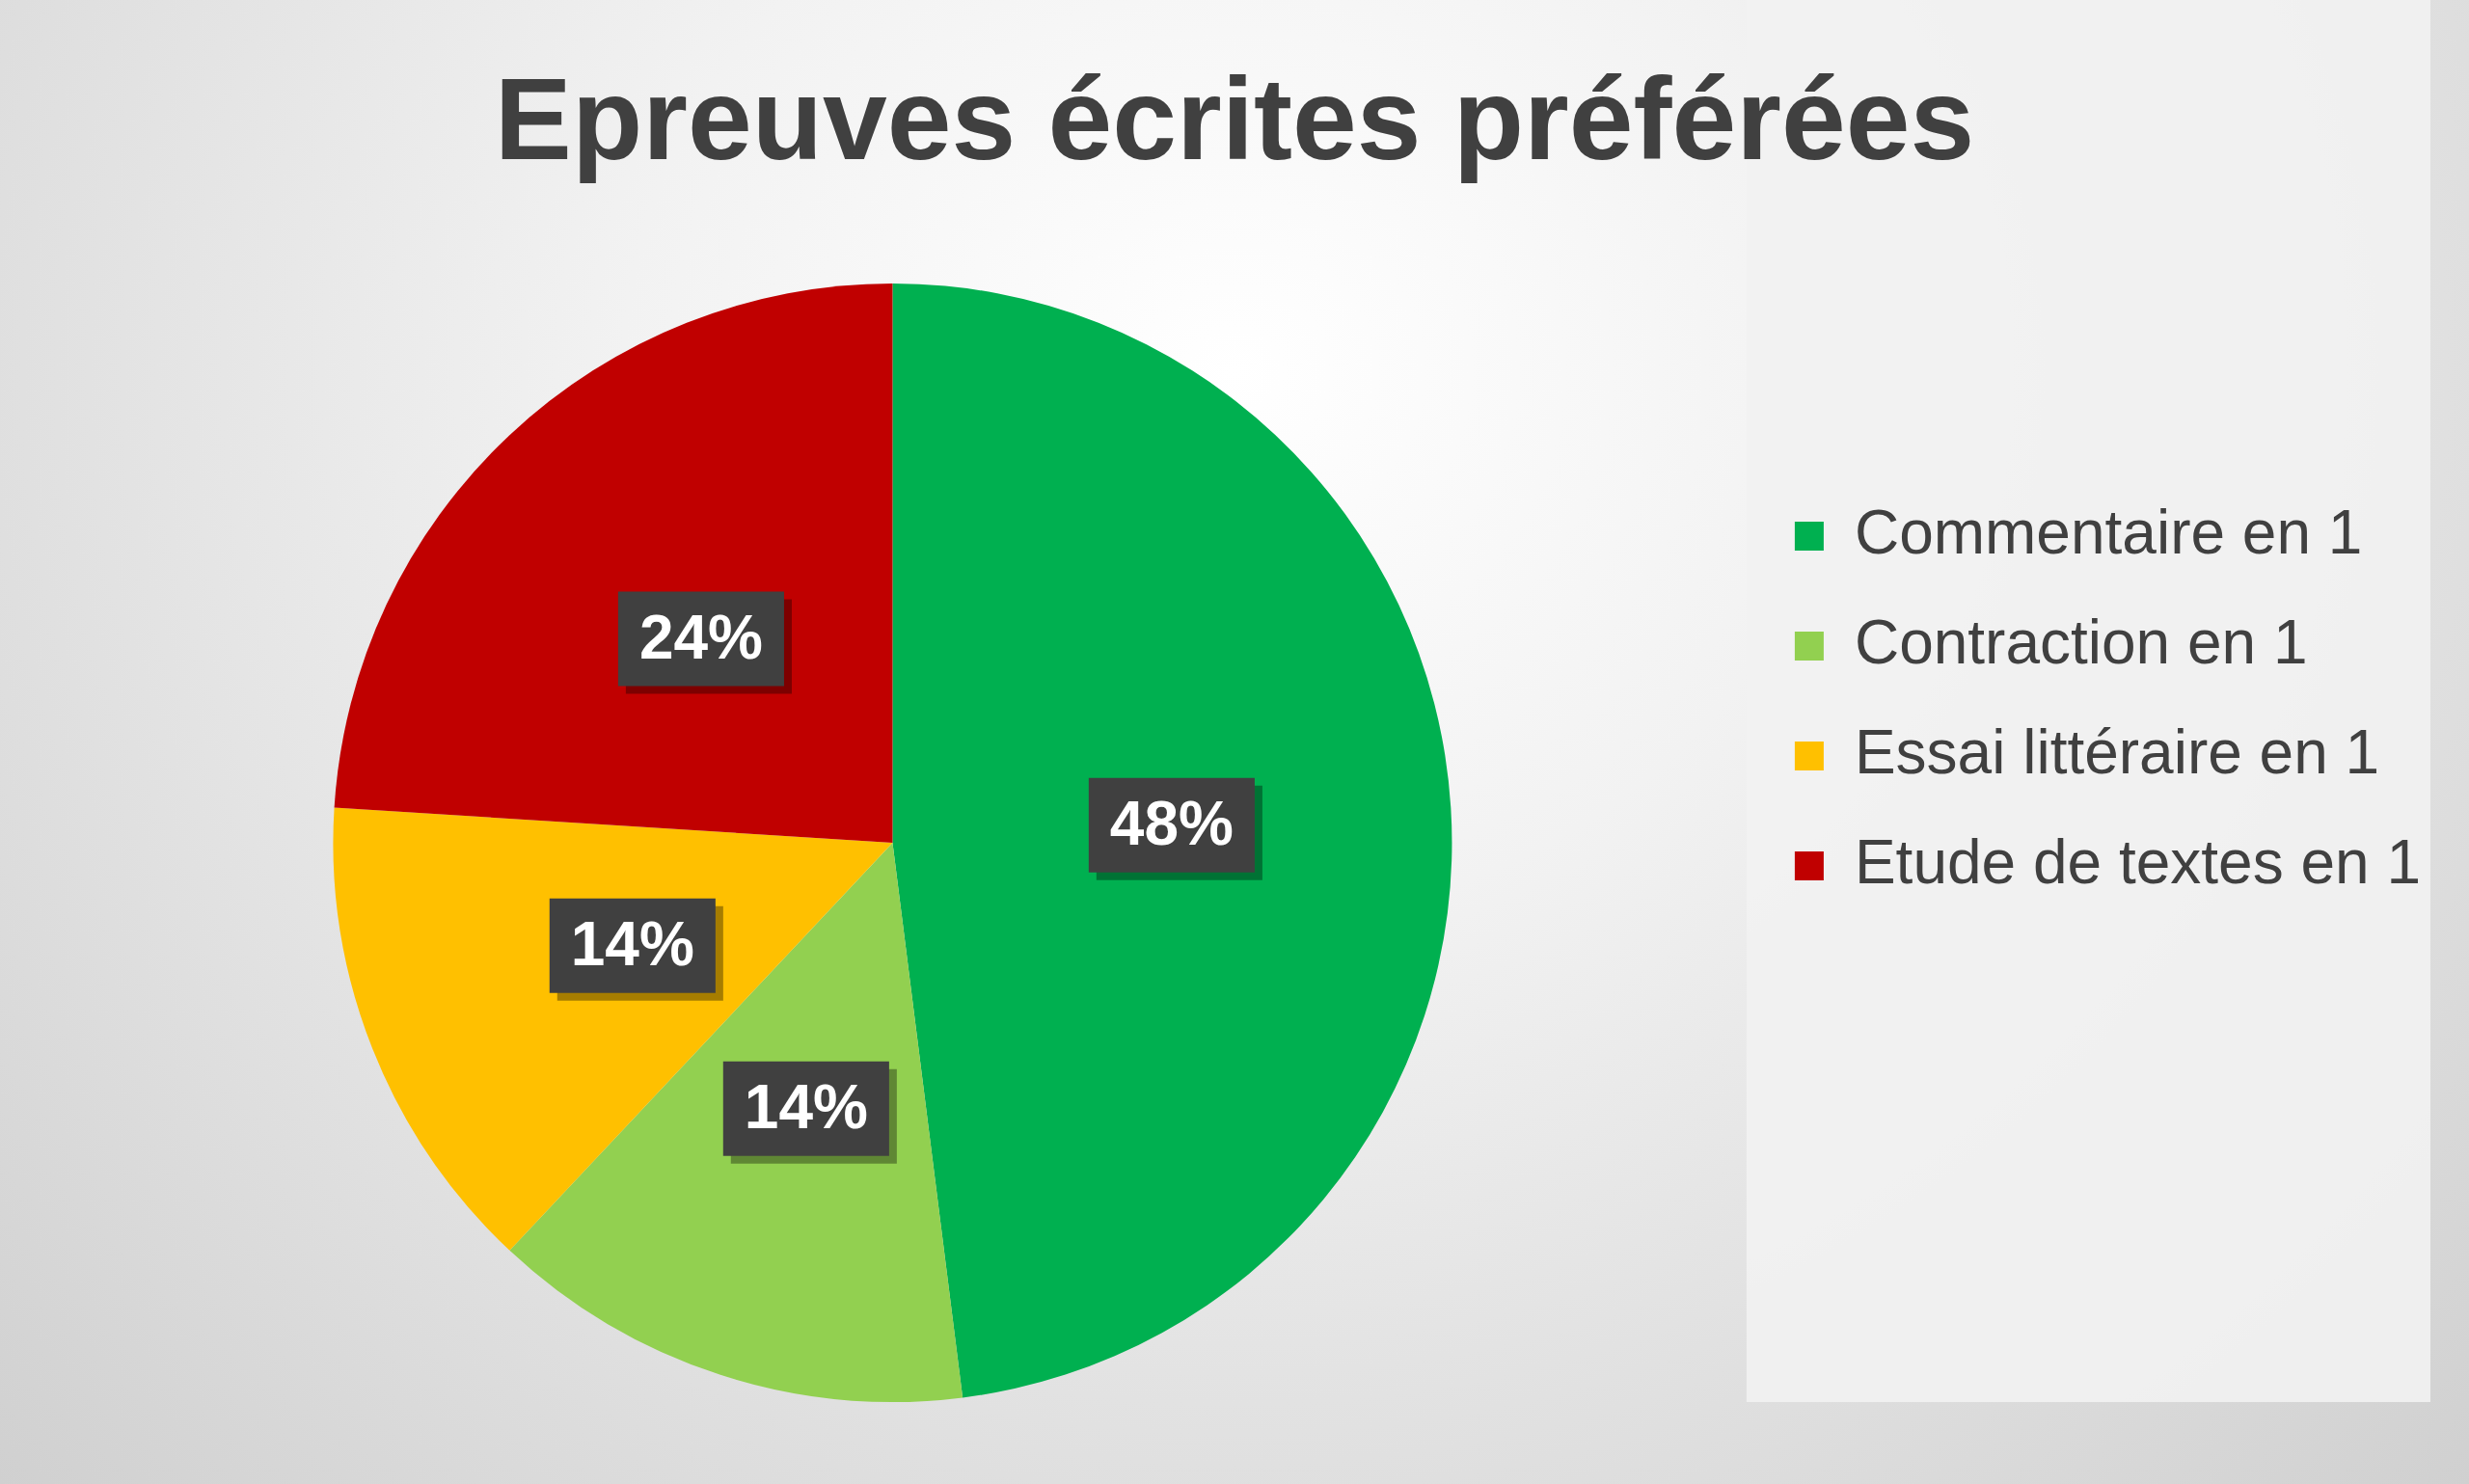 The height and width of the screenshot is (1484, 2469). I want to click on data-label: 24%, so click(700, 638).